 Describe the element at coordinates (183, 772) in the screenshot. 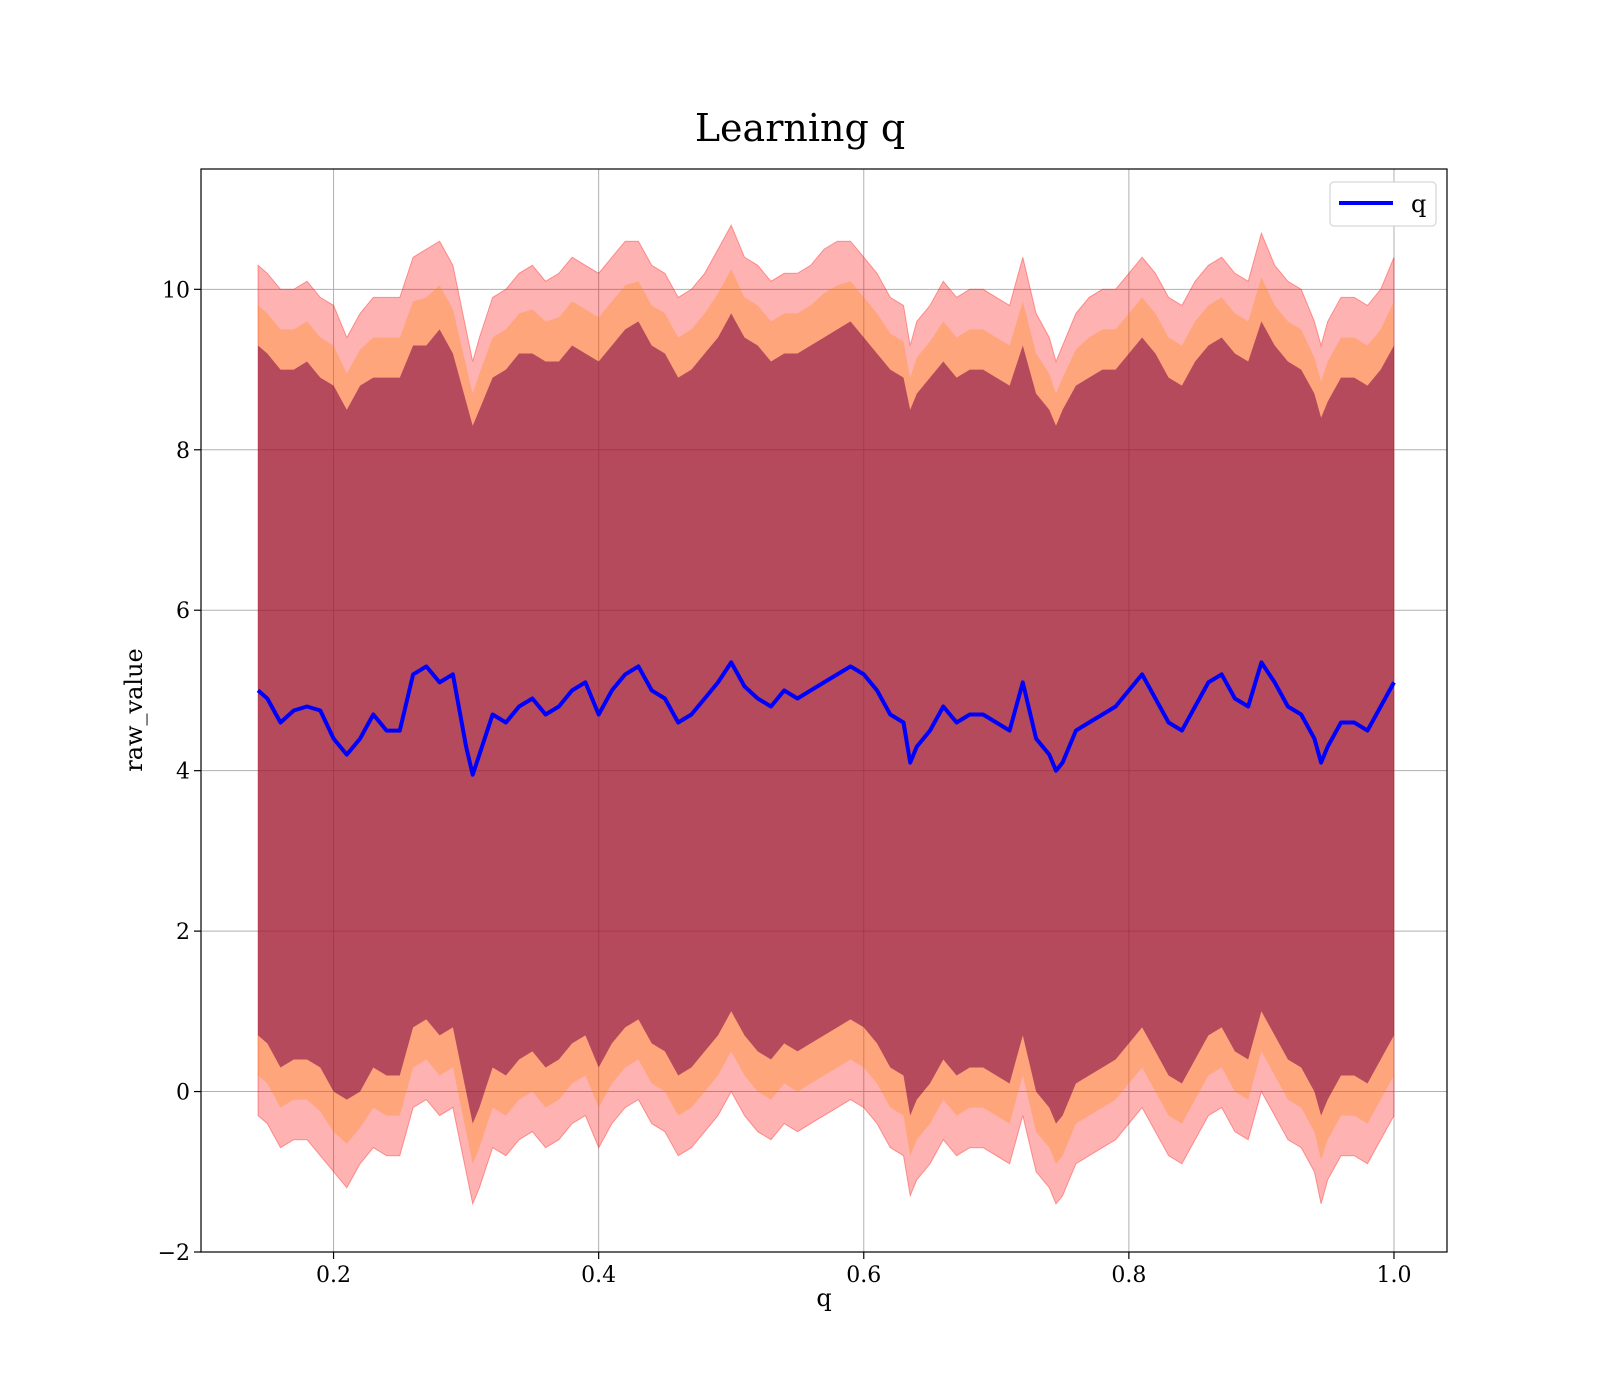

I see `y-tick-label: 4` at that location.